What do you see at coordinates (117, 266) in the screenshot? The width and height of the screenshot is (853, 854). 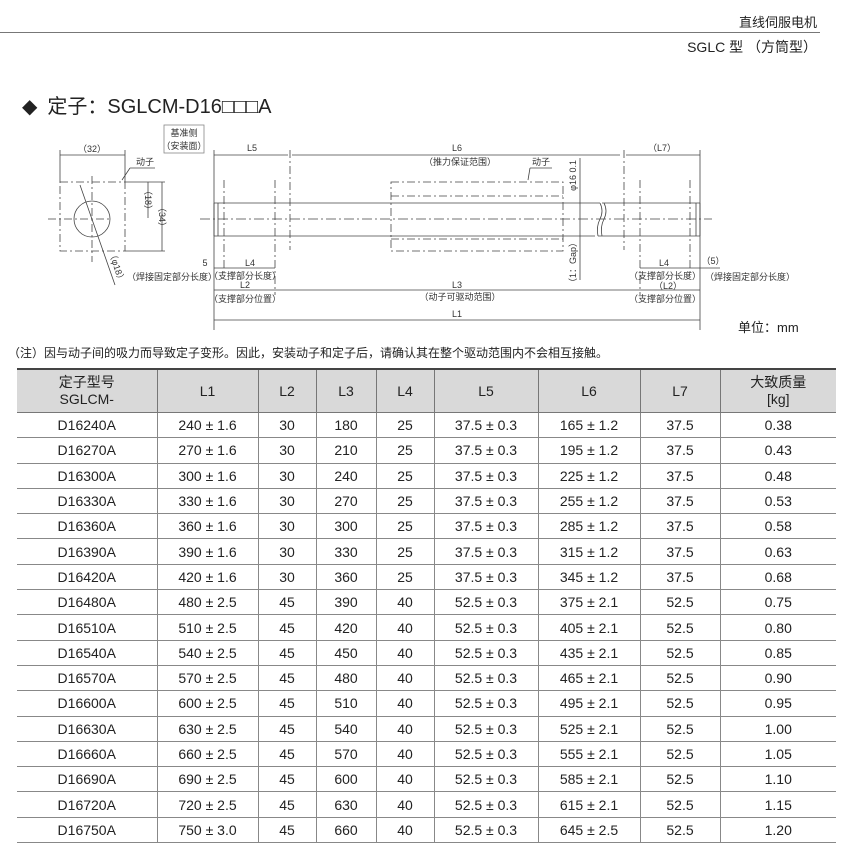 I see `dim-phi18: （φ18）` at bounding box center [117, 266].